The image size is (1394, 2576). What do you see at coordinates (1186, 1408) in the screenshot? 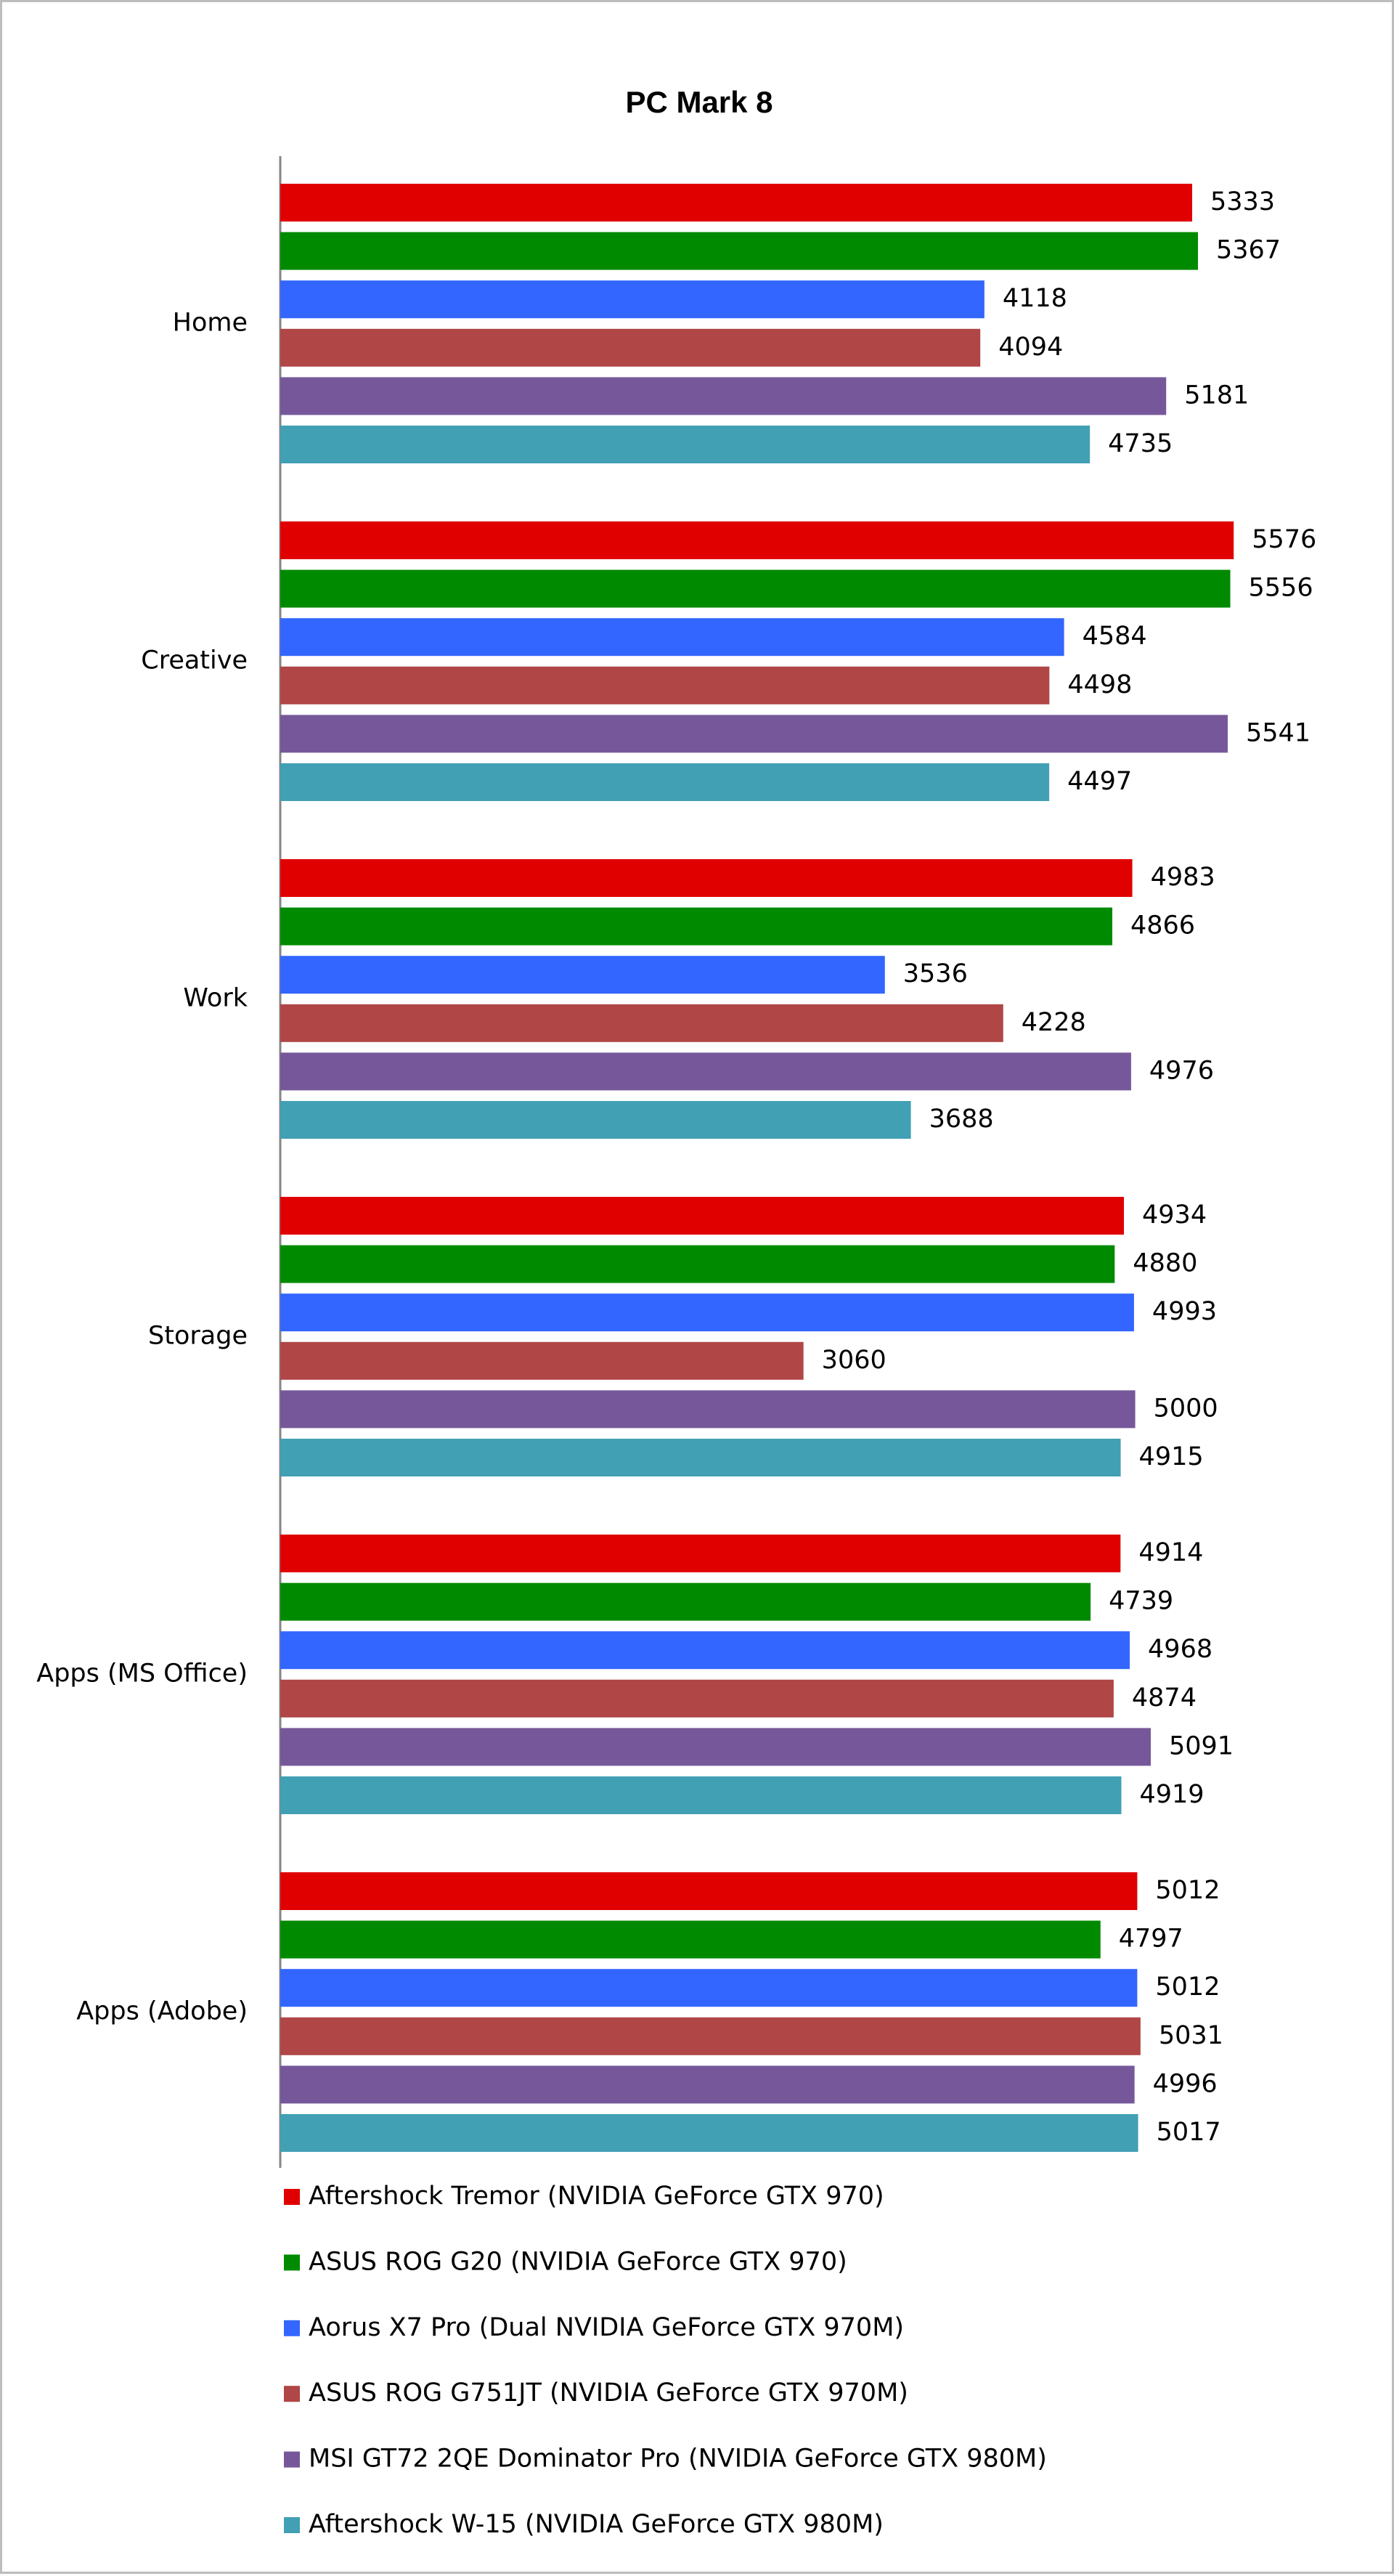
I see `value-label: 5000` at bounding box center [1186, 1408].